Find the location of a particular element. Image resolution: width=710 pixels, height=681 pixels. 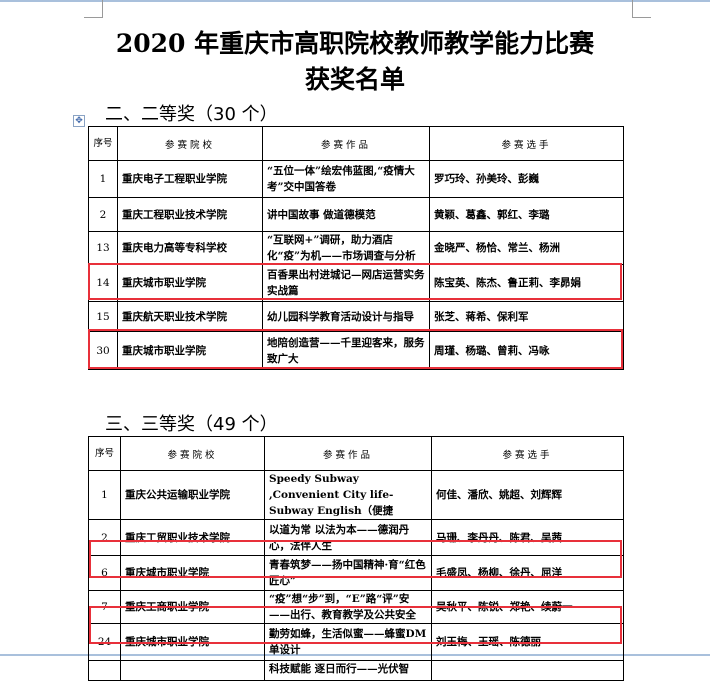

cell-members: 吴秋平、陈锐、郑艳、续蔚一 is located at coordinates (527, 607).